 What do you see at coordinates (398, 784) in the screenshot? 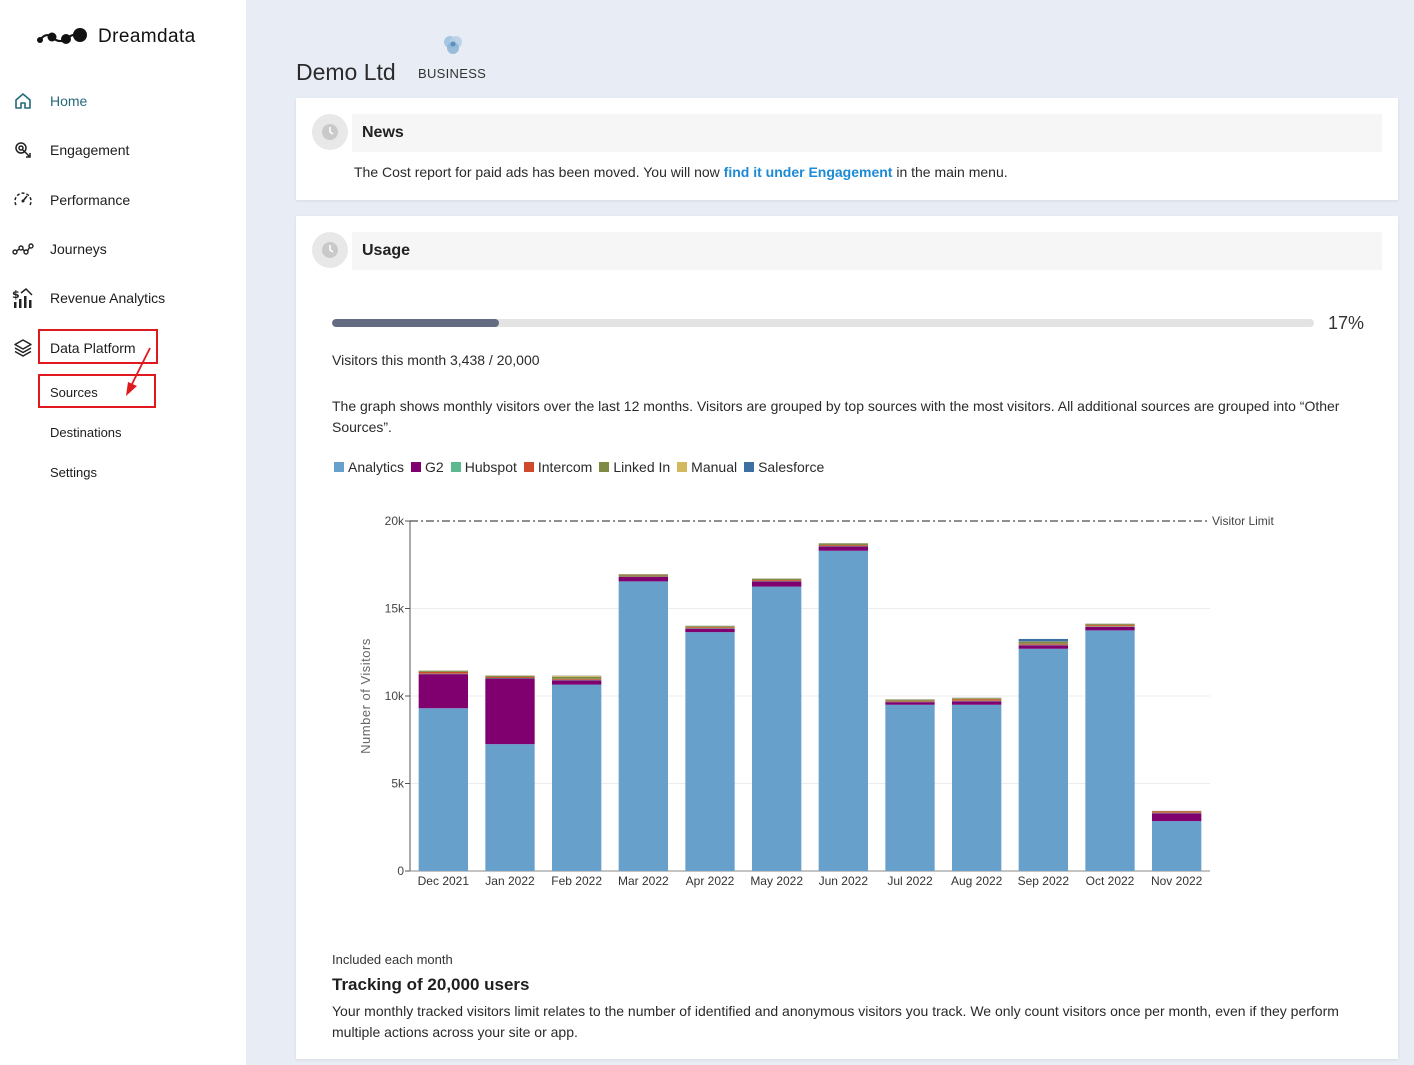
I see `y-tick-label: 5k` at bounding box center [398, 784].